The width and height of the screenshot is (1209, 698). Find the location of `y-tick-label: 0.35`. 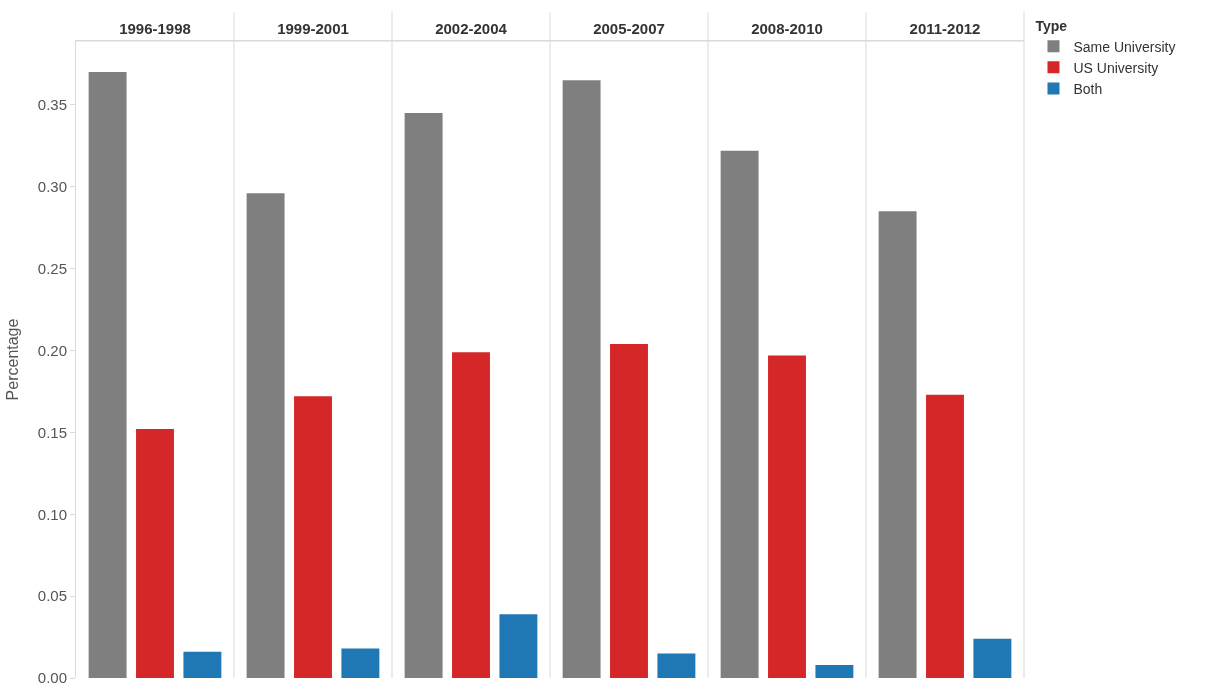

y-tick-label: 0.35 is located at coordinates (52, 105).